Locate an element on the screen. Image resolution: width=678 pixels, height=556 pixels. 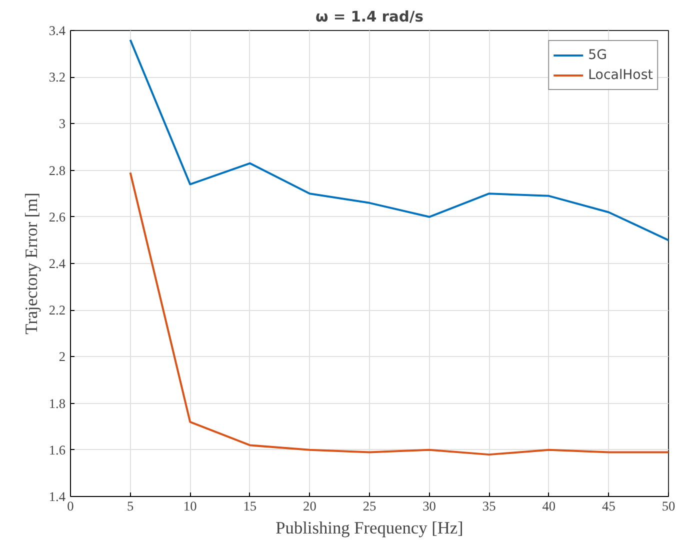
x-tick-label: 50 is located at coordinates (669, 506).